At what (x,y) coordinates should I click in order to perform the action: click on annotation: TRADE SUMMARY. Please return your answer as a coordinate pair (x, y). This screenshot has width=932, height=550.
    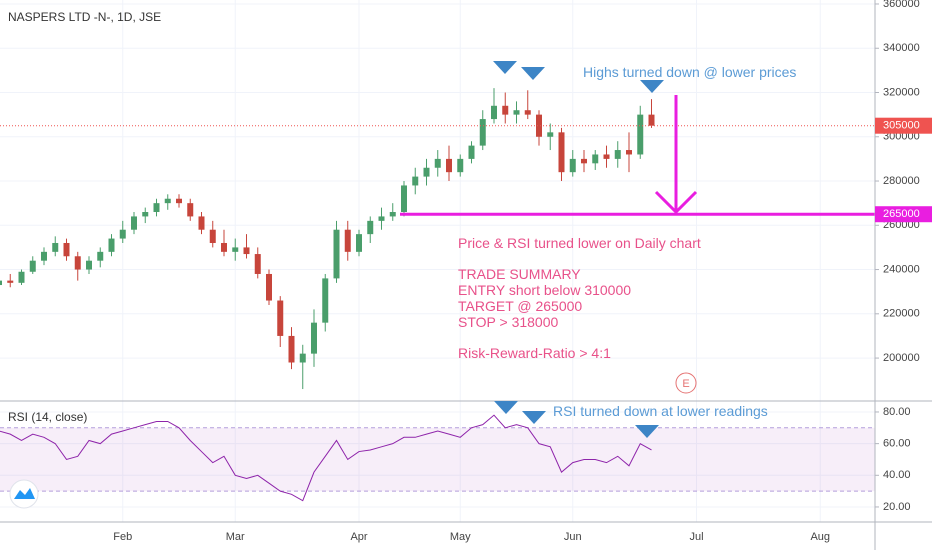
    Looking at the image, I should click on (519, 274).